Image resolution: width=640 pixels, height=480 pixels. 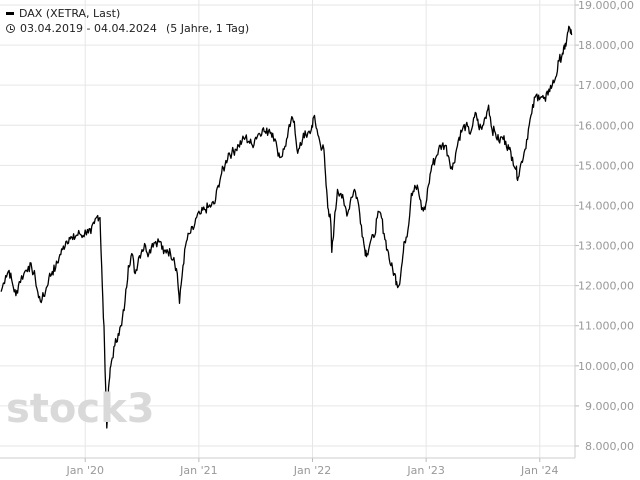 I want to click on y-tick-label: 15.000,00, so click(x=606, y=165).